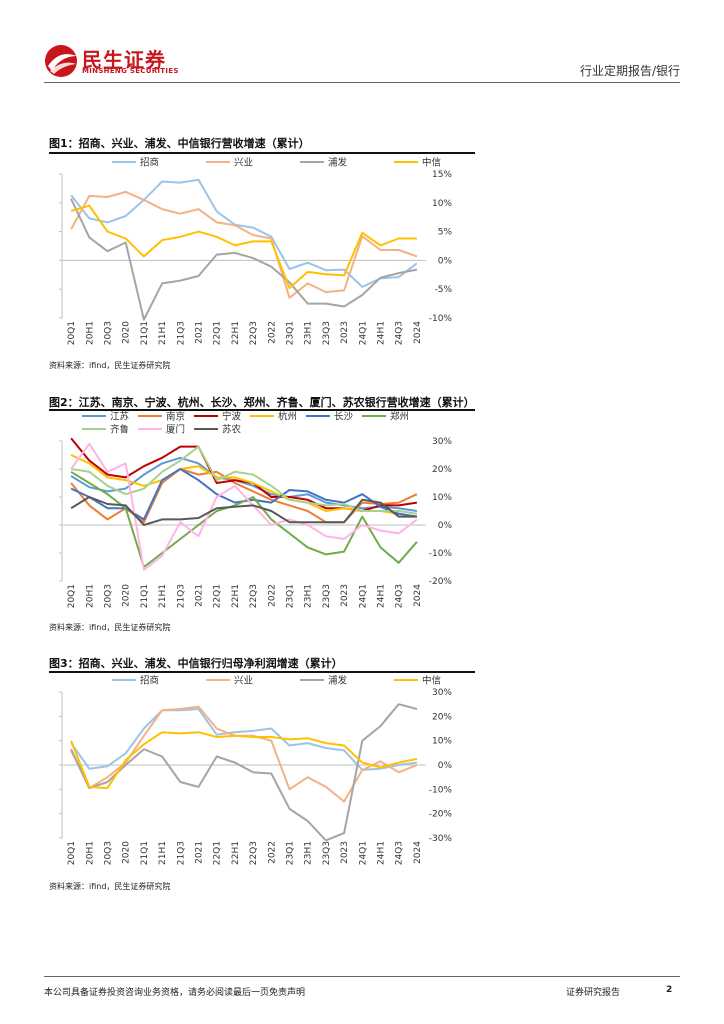  Describe the element at coordinates (232, 430) in the screenshot. I see `legend-label: 苏农` at that location.